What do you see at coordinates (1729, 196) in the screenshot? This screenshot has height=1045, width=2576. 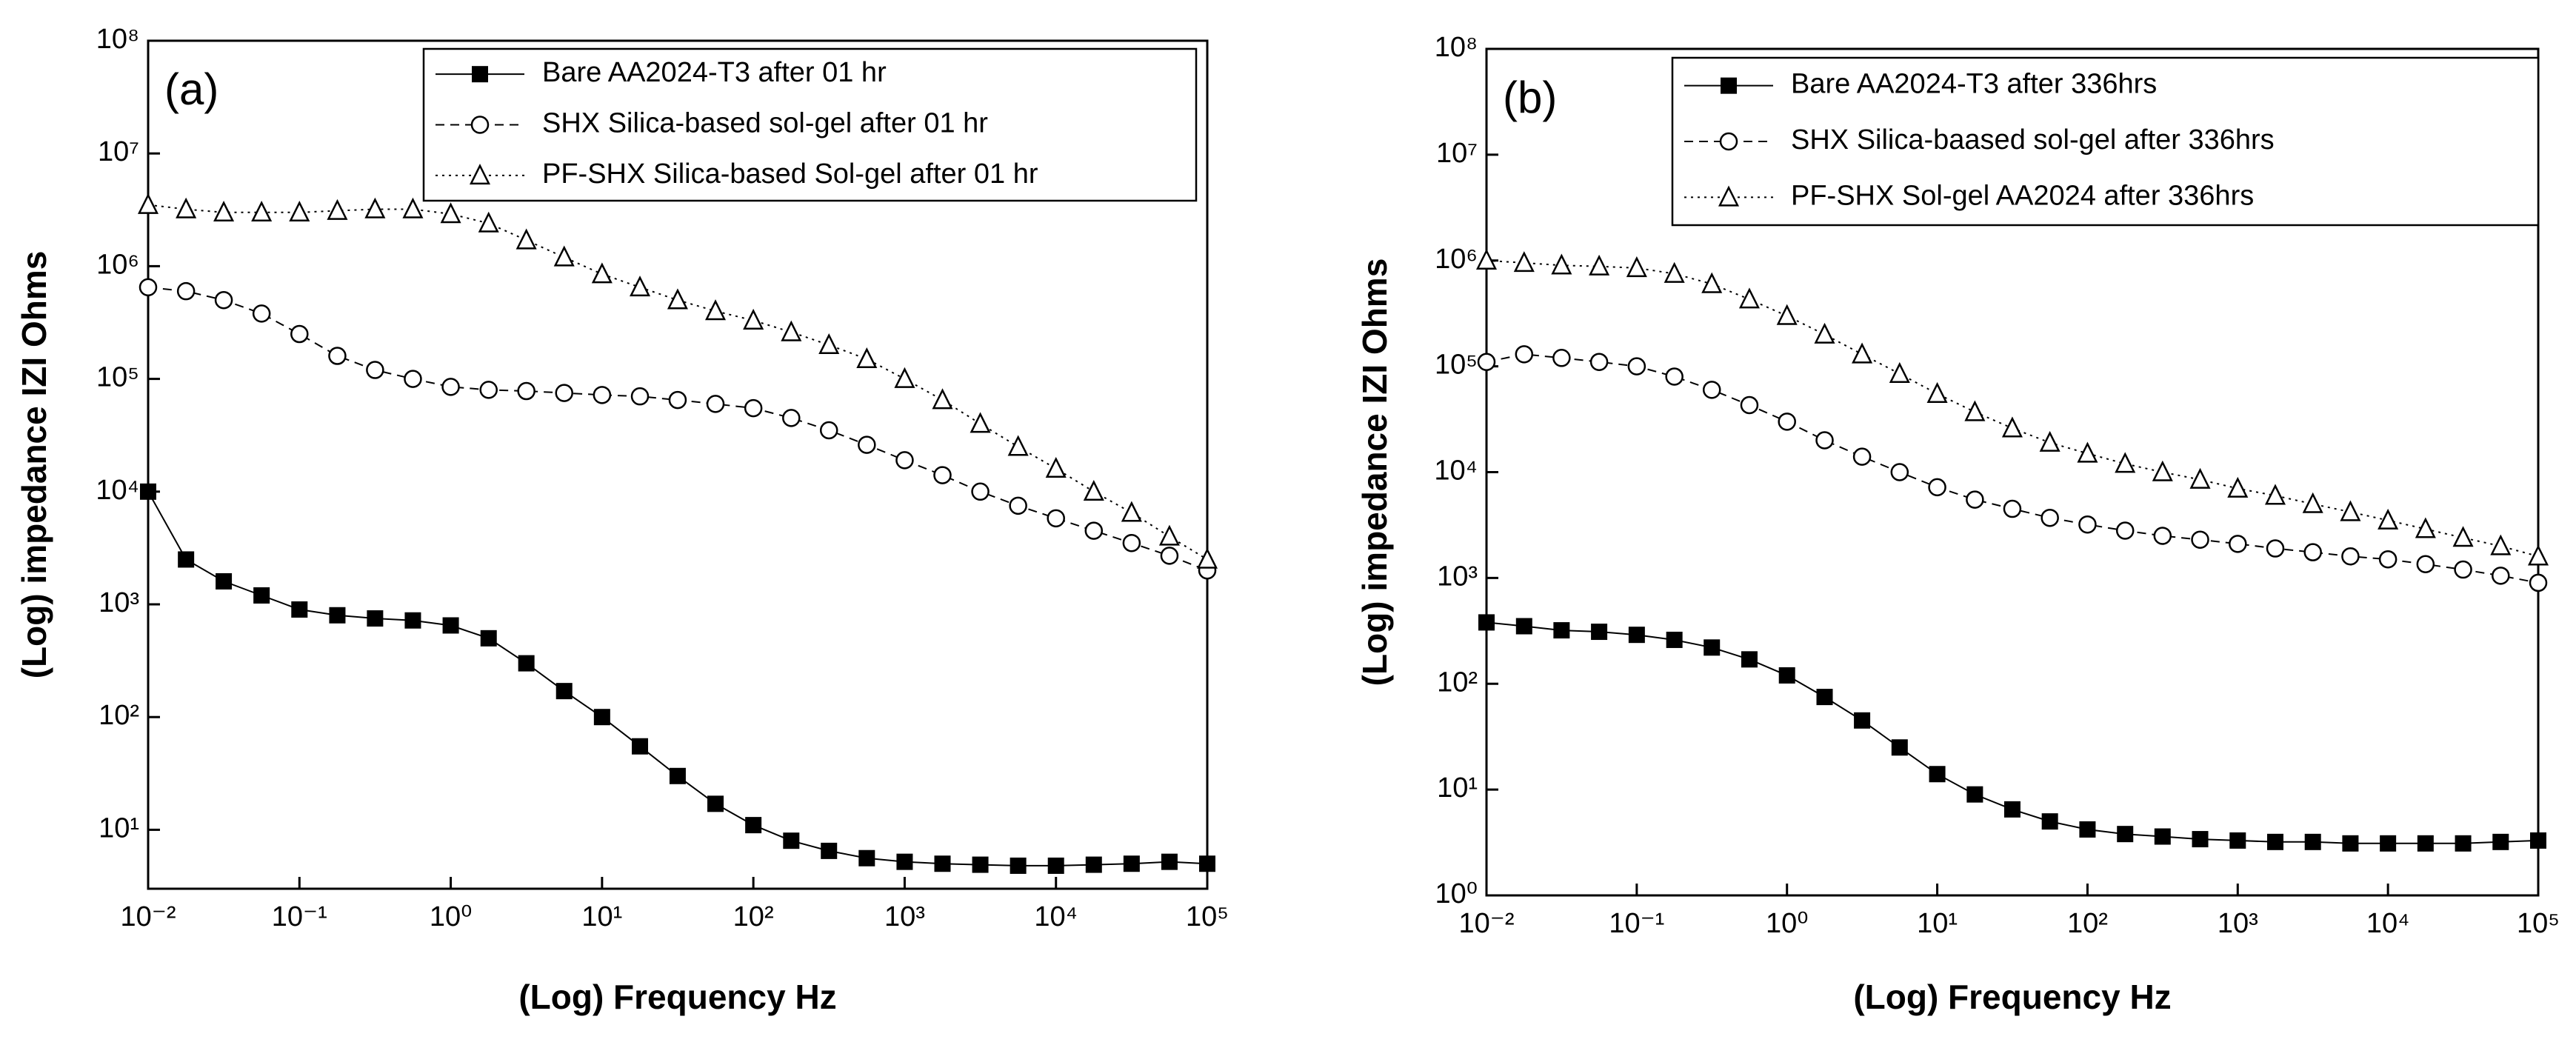 I see `legend-marker` at bounding box center [1729, 196].